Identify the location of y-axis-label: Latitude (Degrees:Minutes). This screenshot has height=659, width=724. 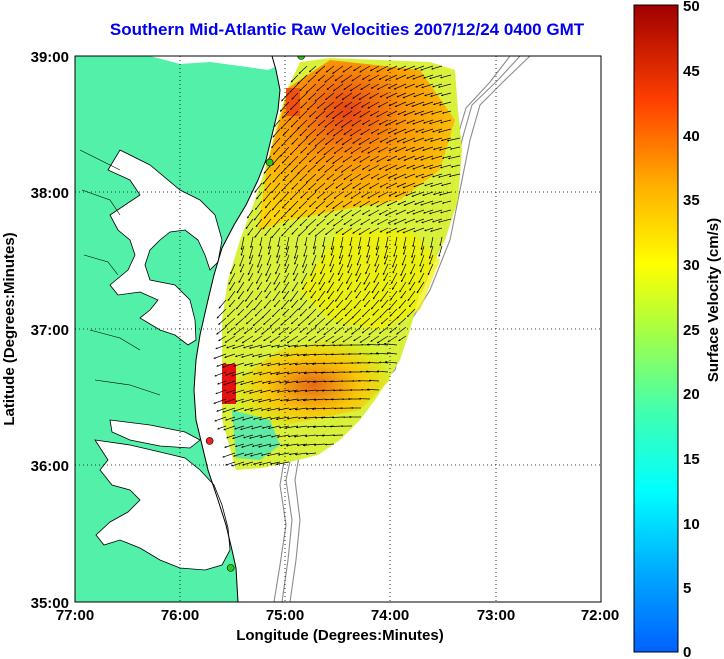
(9, 328).